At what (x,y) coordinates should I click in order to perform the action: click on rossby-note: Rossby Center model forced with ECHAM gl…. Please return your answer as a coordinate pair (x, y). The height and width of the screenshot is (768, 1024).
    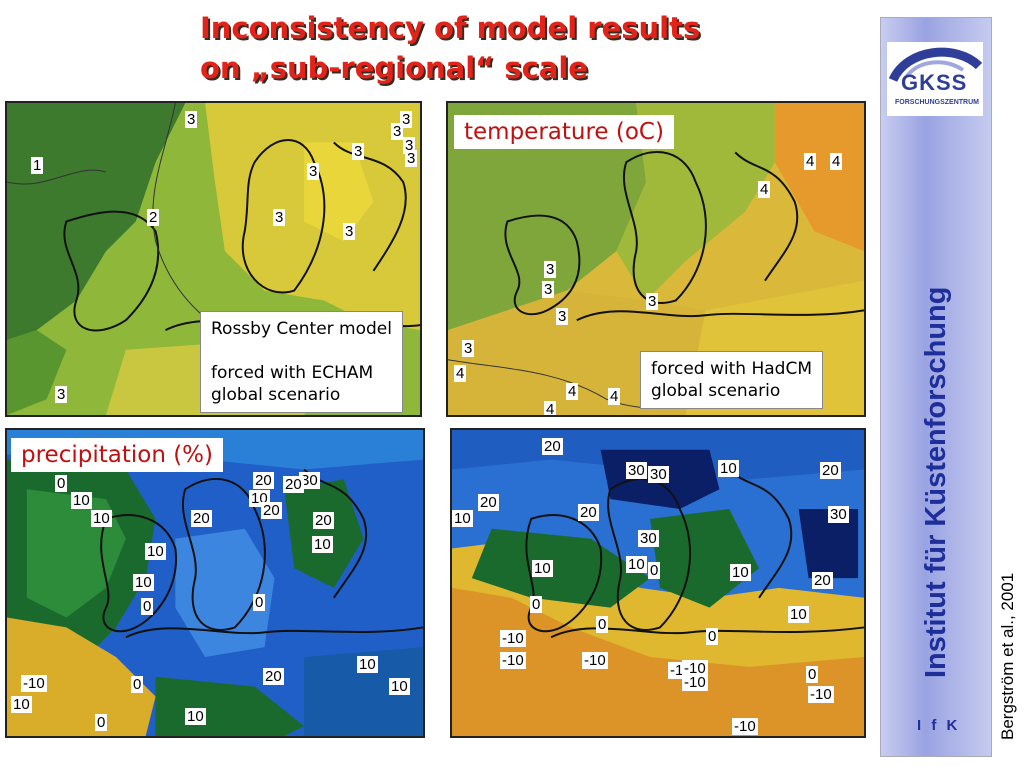
    Looking at the image, I should click on (301, 362).